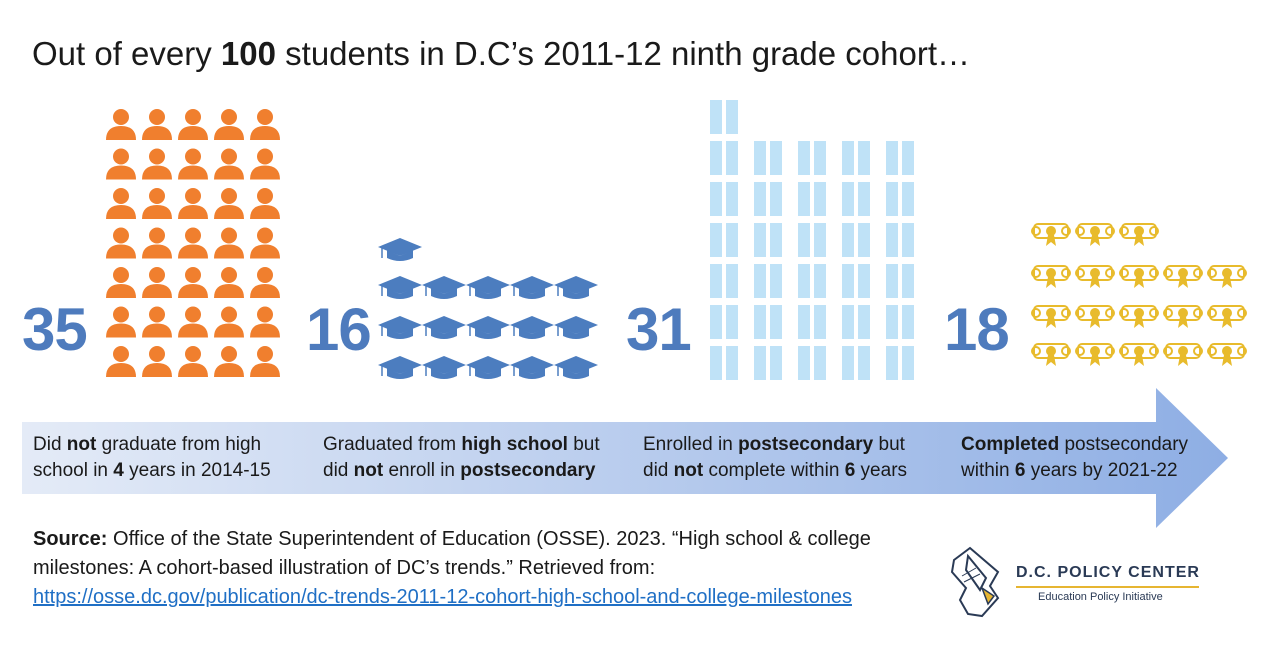  I want to click on dc-map-pen-icon, so click(975, 582).